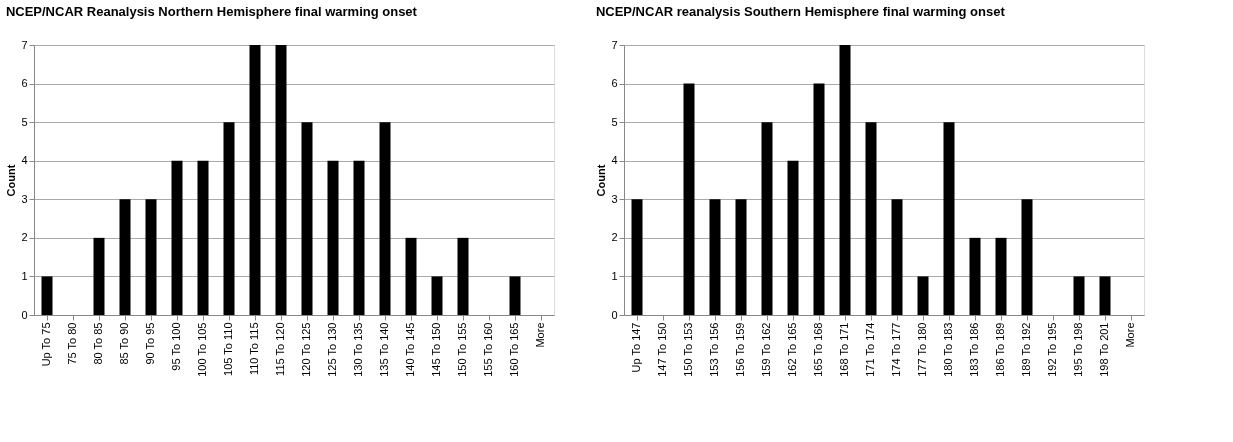 Image resolution: width=1233 pixels, height=442 pixels. Describe the element at coordinates (358, 349) in the screenshot. I see `x-tick-label: 130 To 135` at that location.